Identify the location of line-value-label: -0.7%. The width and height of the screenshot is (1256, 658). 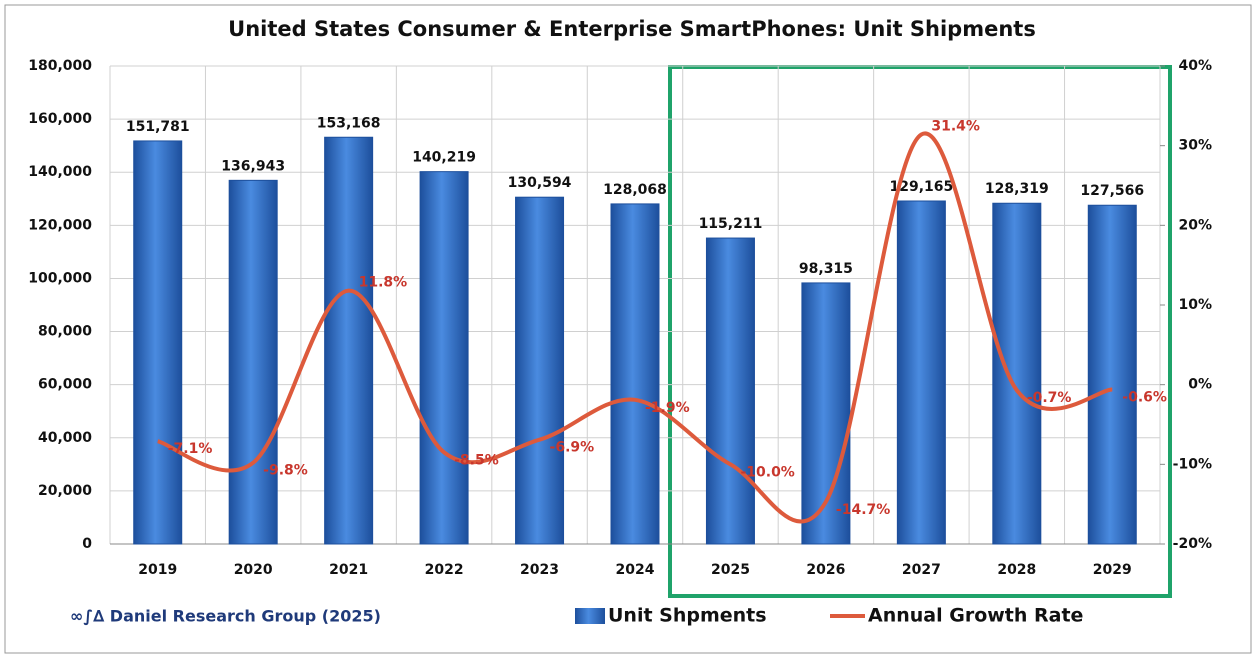
(1049, 398).